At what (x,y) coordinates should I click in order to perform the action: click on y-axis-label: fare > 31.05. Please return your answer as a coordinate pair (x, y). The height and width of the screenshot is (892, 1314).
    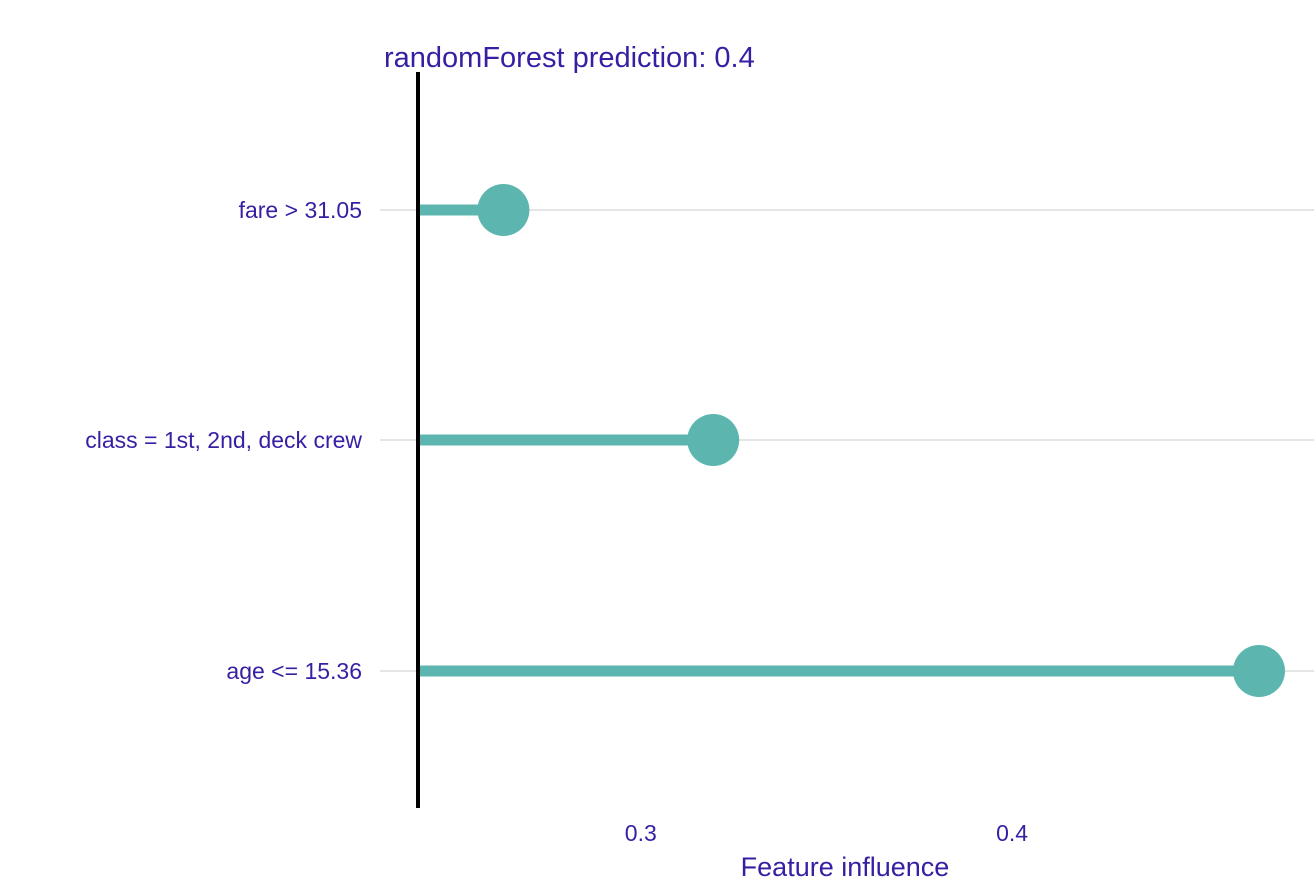
    Looking at the image, I should click on (300, 210).